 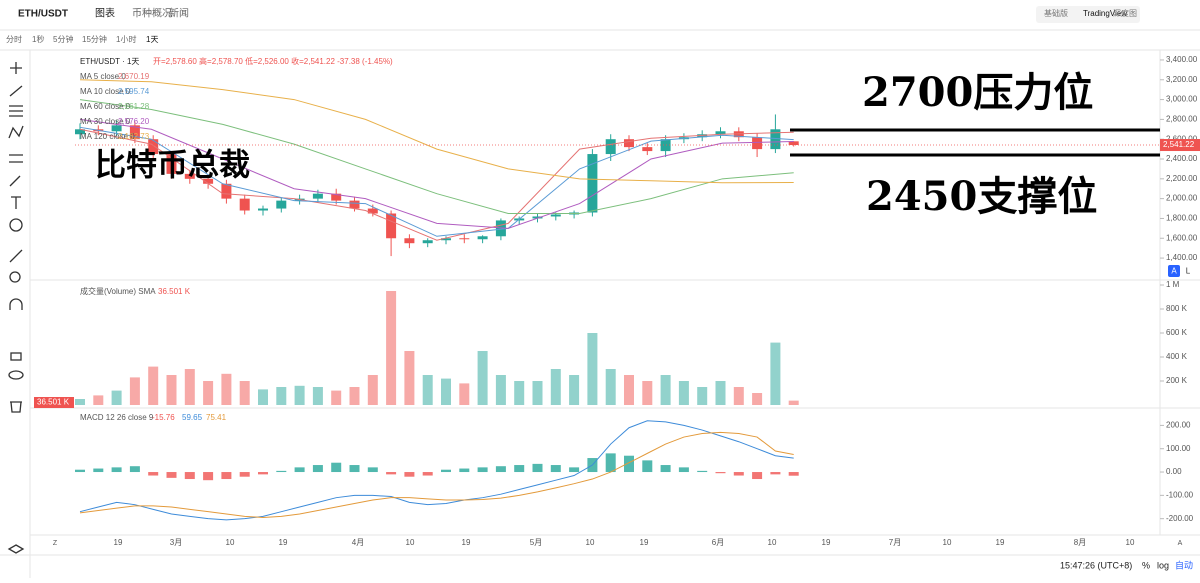 I want to click on eye-icon, so click(x=16, y=375).